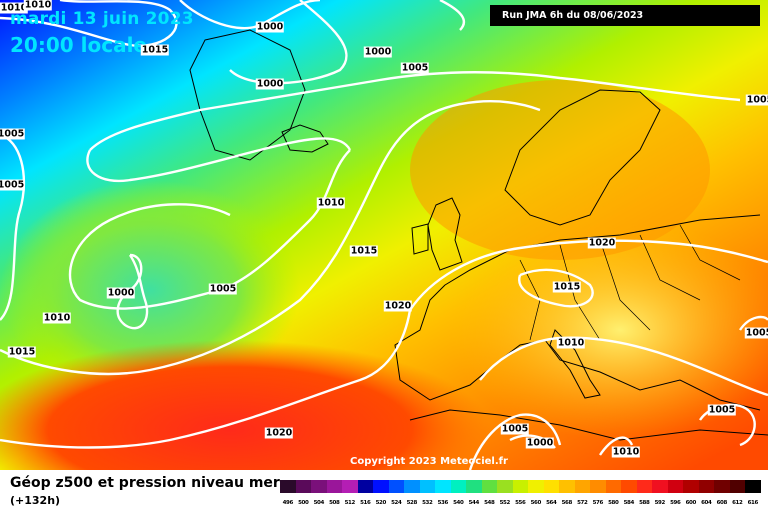 The height and width of the screenshot is (512, 768). Describe the element at coordinates (629, 503) in the screenshot. I see `color-scale-value: 584` at that location.